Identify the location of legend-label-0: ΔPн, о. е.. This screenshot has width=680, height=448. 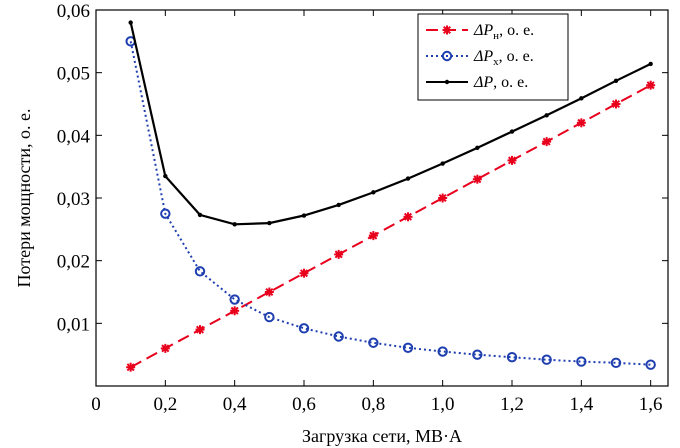
(503, 32).